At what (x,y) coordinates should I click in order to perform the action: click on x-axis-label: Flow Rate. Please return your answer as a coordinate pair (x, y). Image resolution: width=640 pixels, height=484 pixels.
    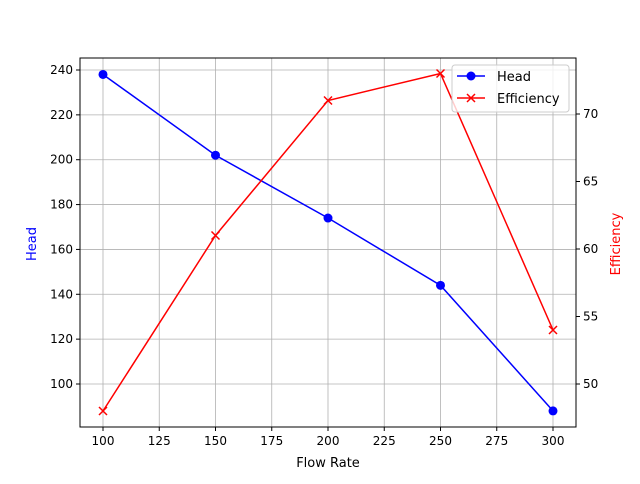
    Looking at the image, I should click on (328, 463).